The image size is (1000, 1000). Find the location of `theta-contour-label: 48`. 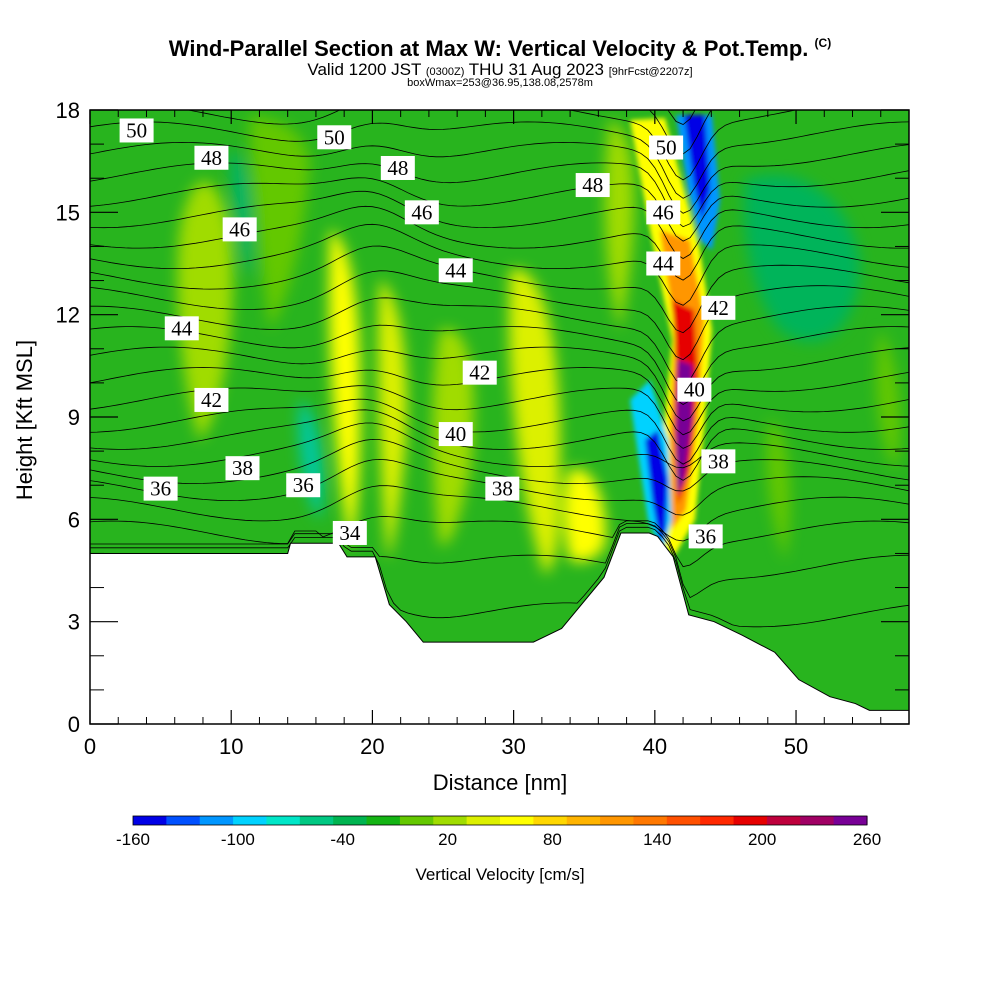

theta-contour-label: 48 is located at coordinates (592, 185).